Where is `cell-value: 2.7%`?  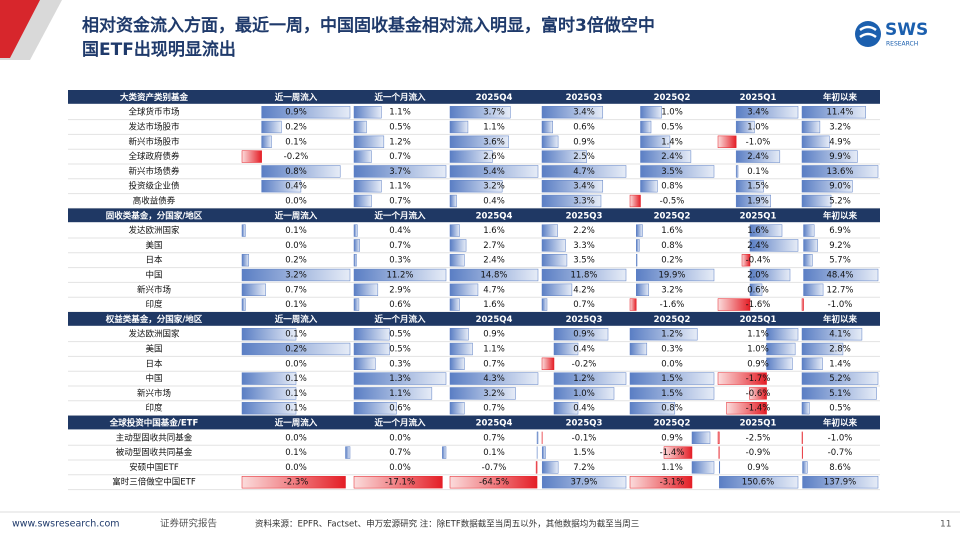
cell-value: 2.7% is located at coordinates (494, 246).